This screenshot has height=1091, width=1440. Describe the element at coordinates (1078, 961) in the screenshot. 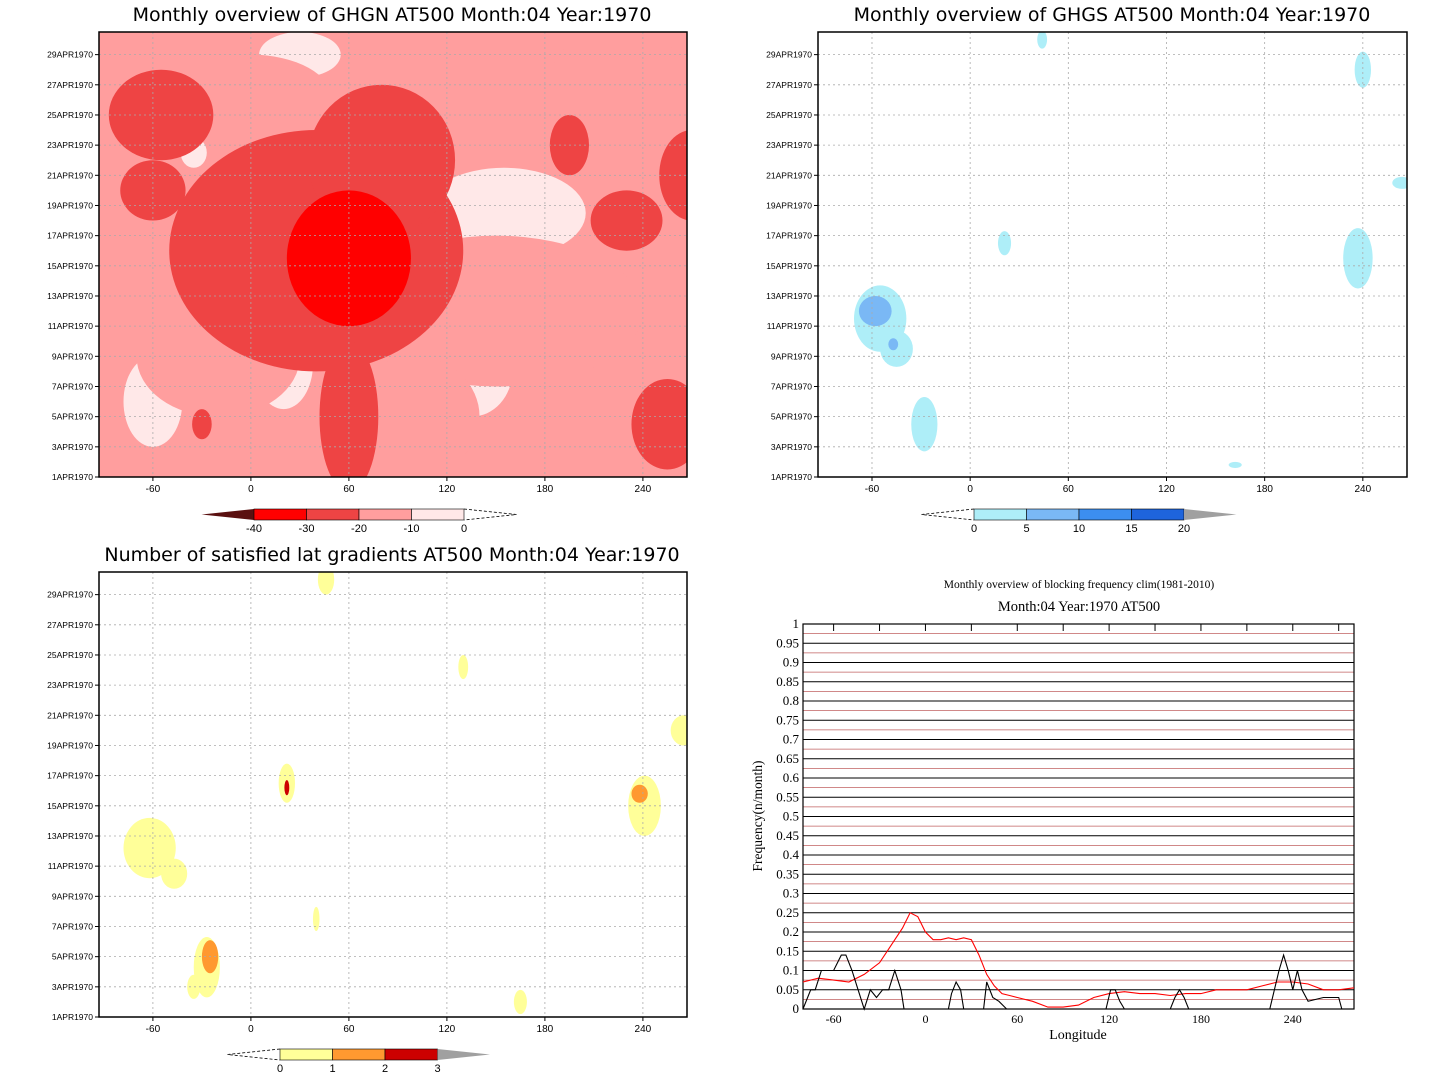

I see `frequency-series` at that location.